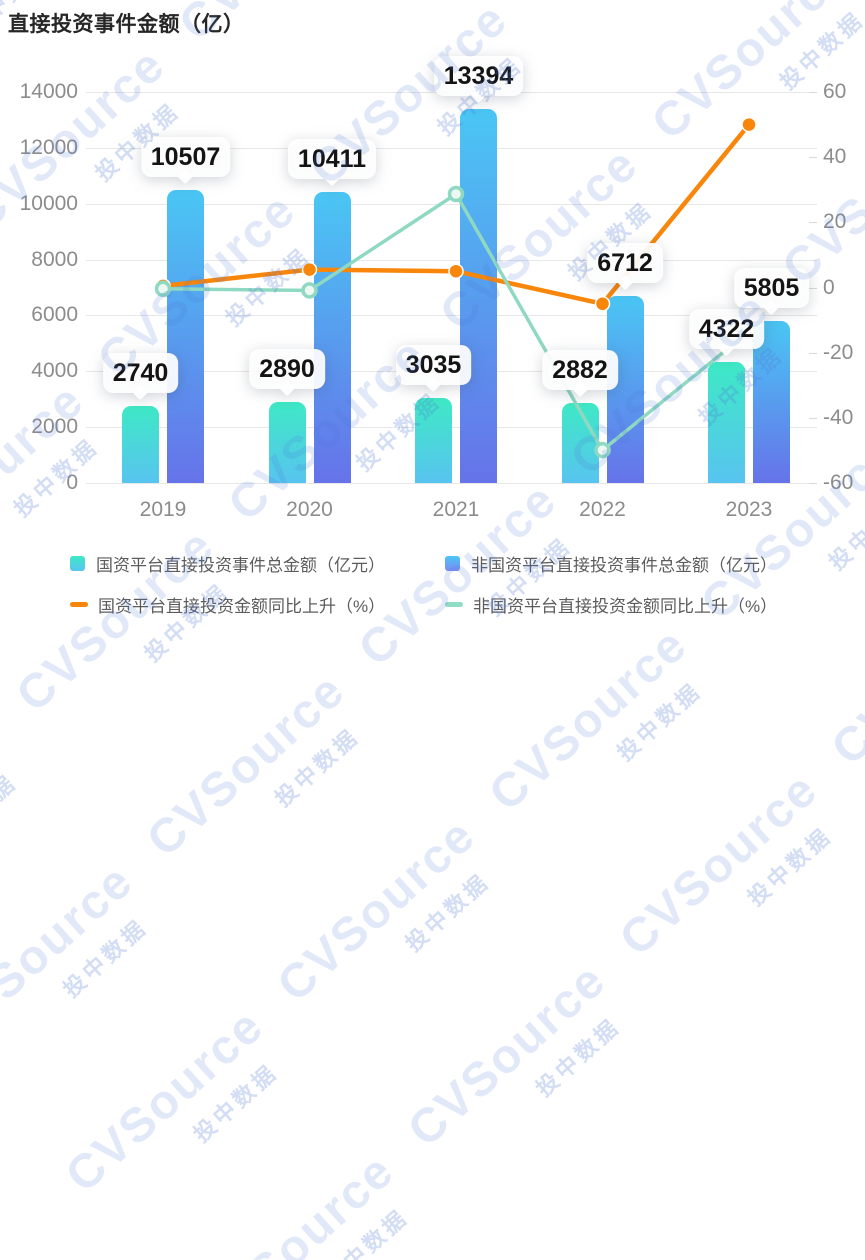 This screenshot has width=865, height=1260. I want to click on bar-value-tooltip: 10507, so click(185, 156).